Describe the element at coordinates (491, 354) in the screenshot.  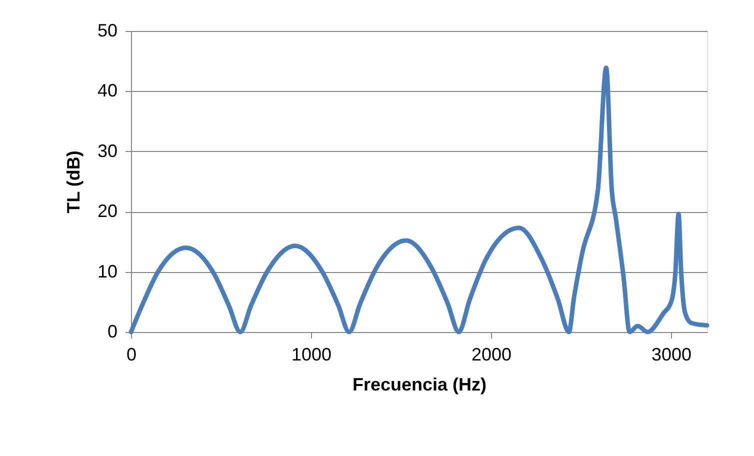
I see `x-tick-label: 2000` at that location.